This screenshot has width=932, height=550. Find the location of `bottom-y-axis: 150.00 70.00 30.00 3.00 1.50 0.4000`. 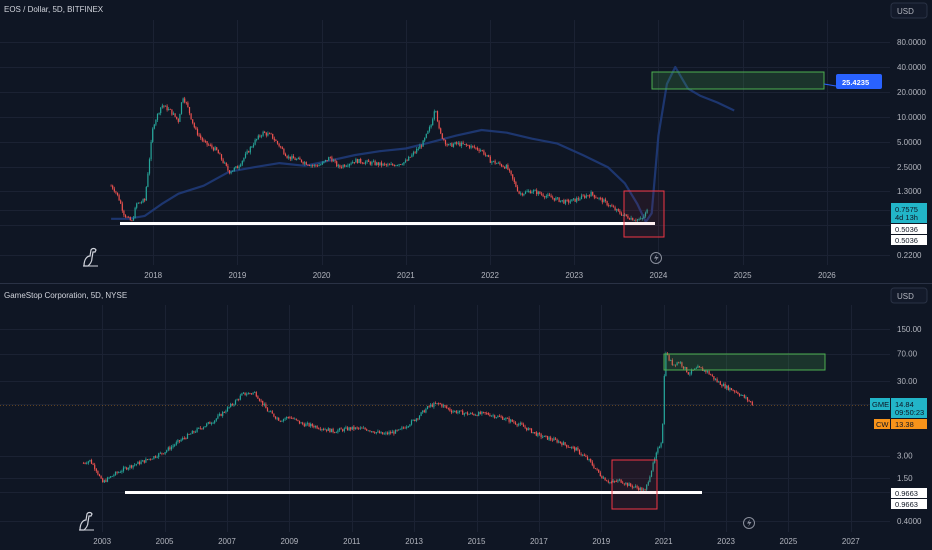

bottom-y-axis: 150.00 70.00 30.00 3.00 1.50 0.4000 is located at coordinates (909, 425).